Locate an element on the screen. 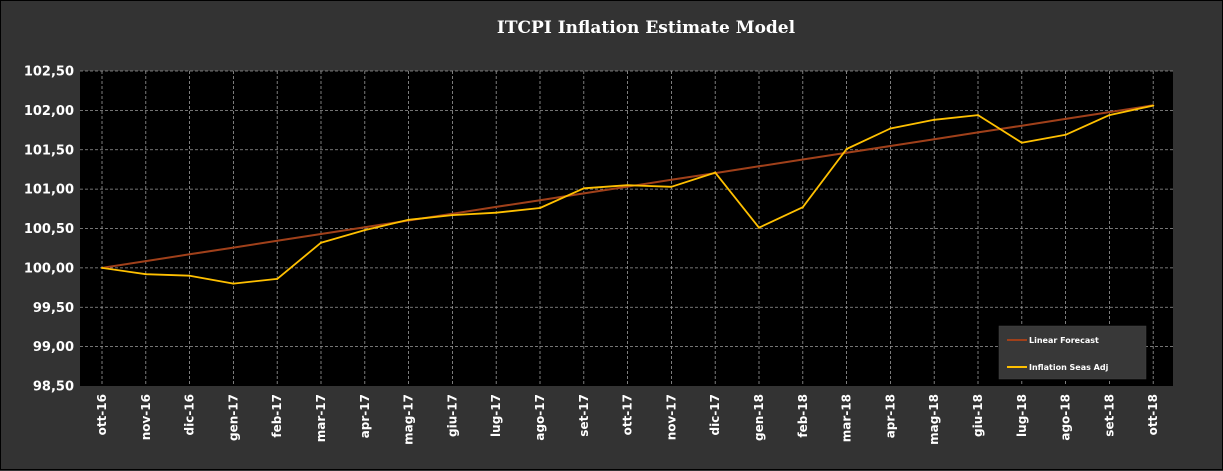 The image size is (1223, 471). x-tick-label: lug-17 is located at coordinates (496, 415).